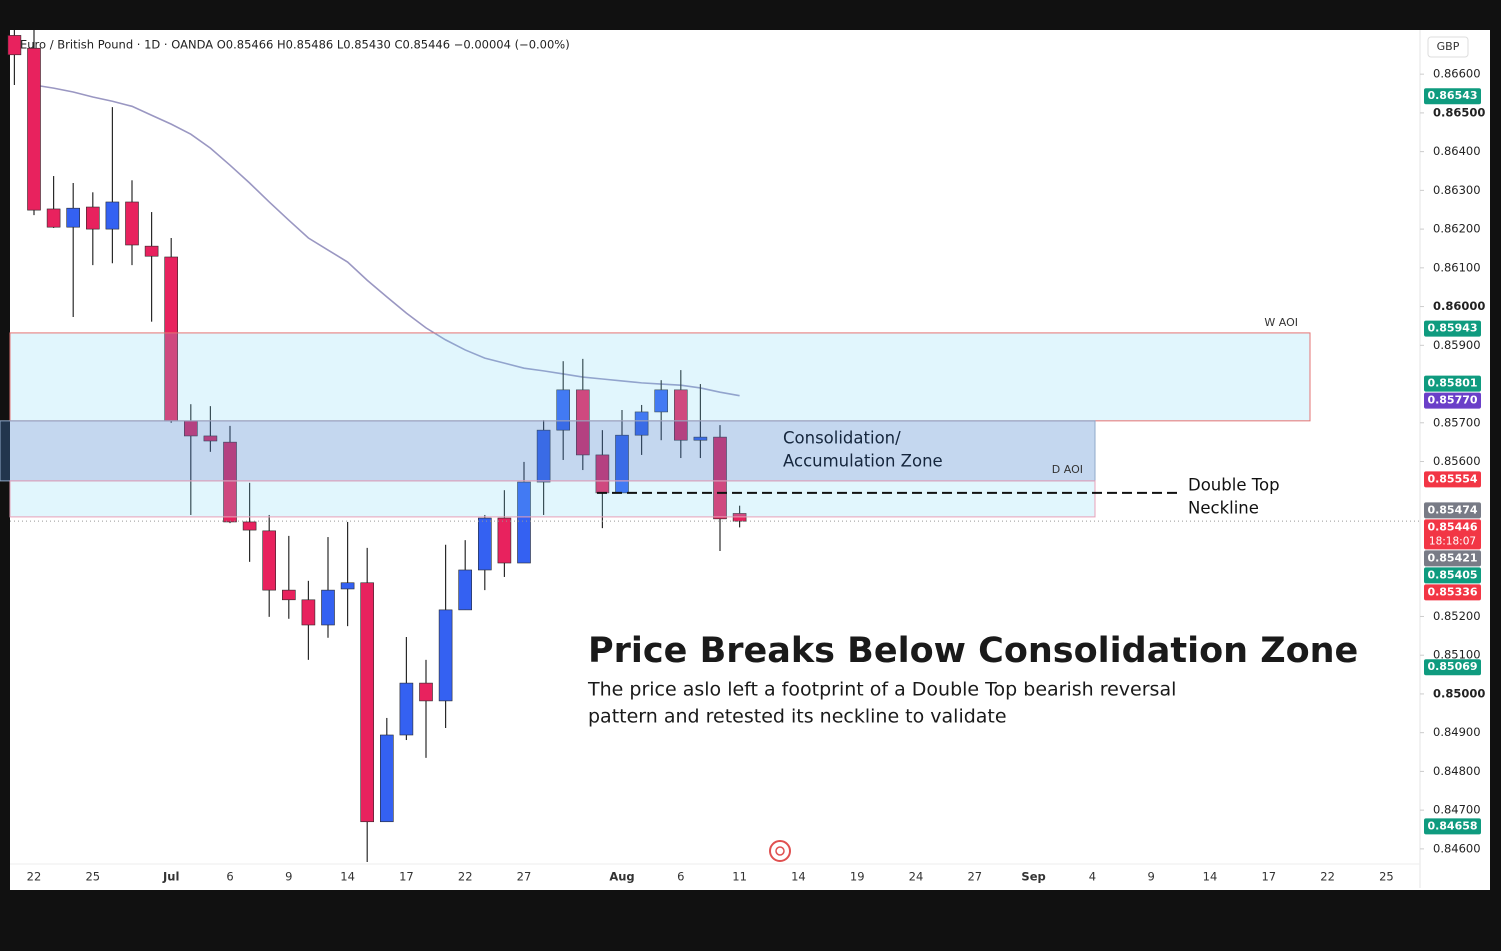  I want to click on y-tick-label: 0.85000, so click(1459, 693).